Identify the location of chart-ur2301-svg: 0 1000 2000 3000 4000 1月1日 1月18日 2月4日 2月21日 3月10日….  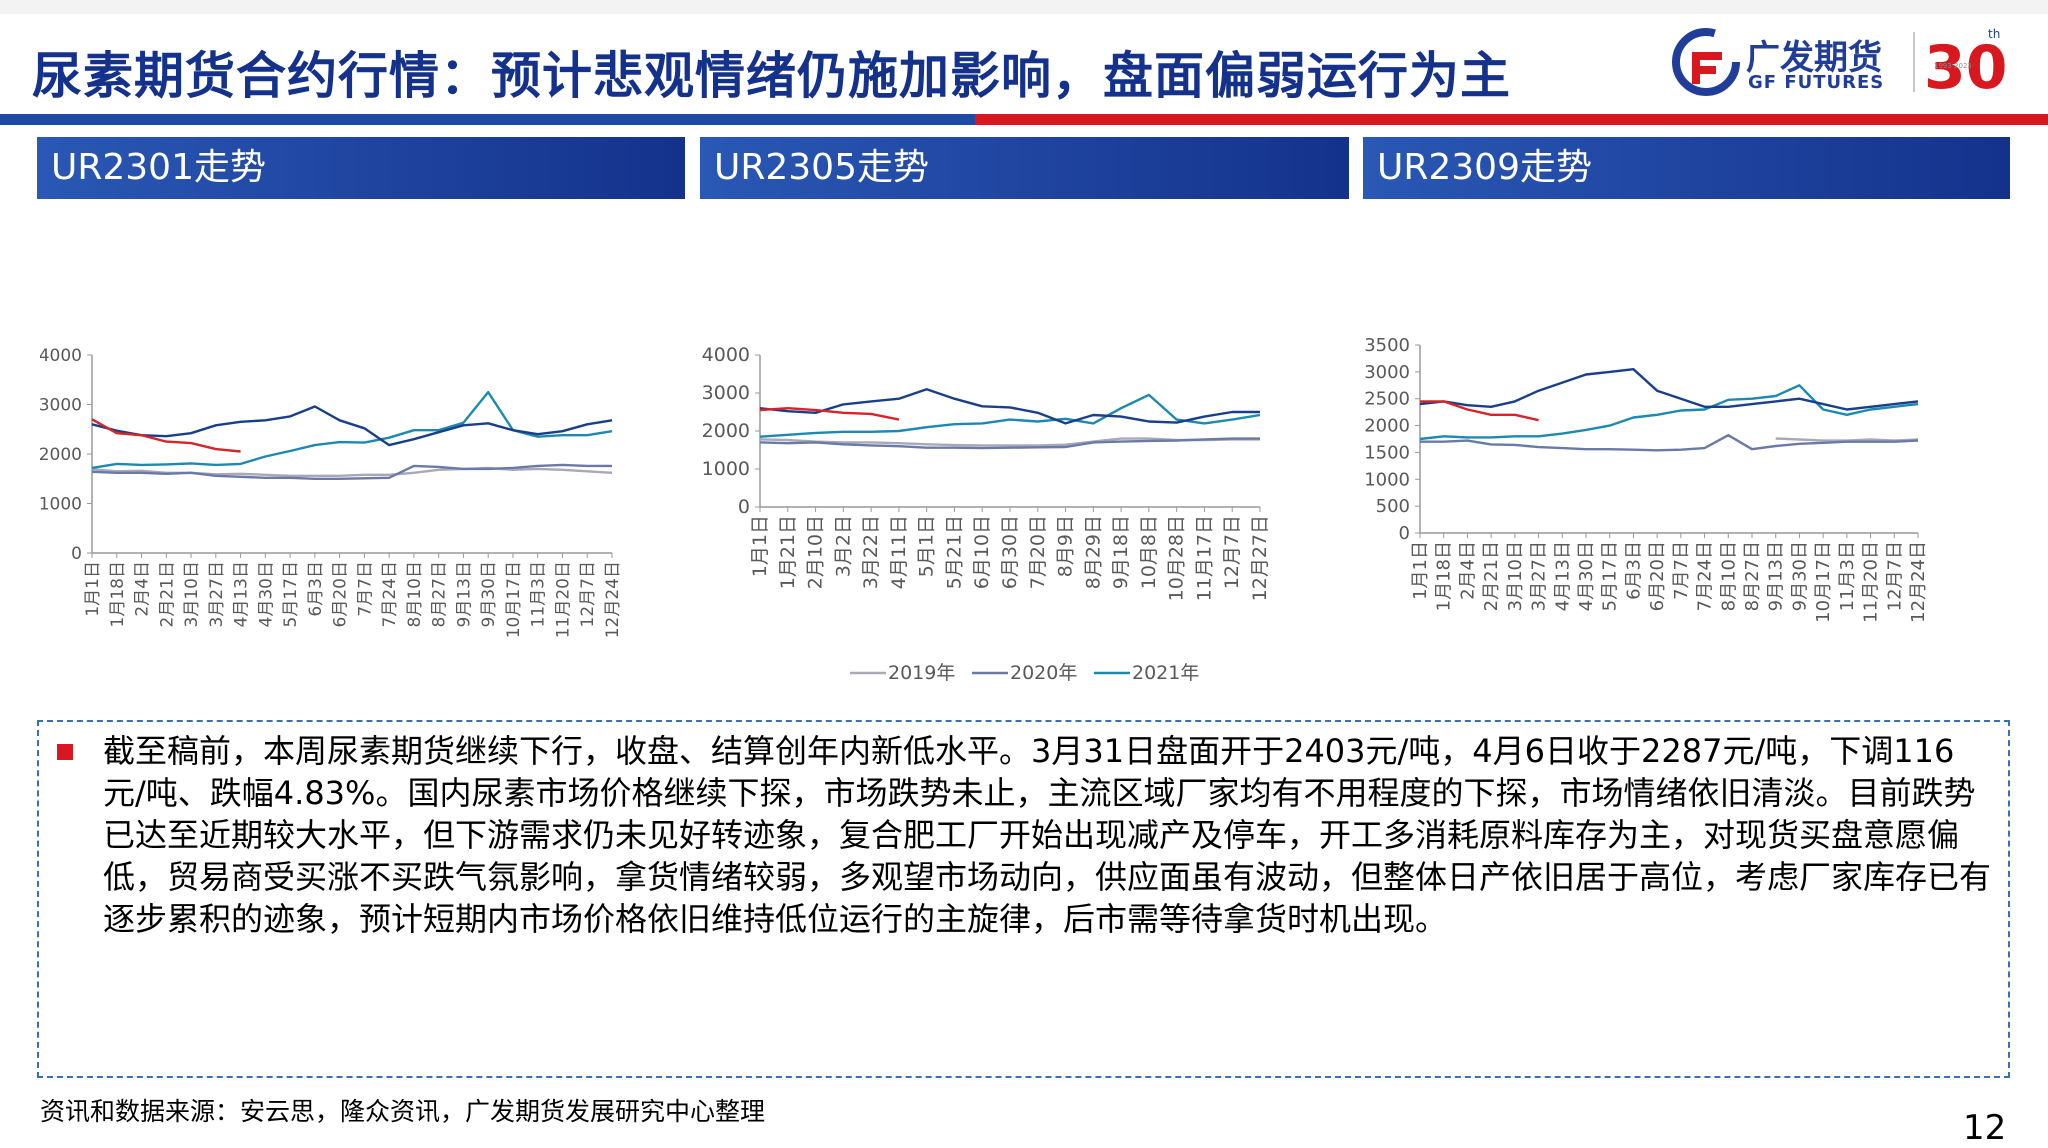
(352, 548).